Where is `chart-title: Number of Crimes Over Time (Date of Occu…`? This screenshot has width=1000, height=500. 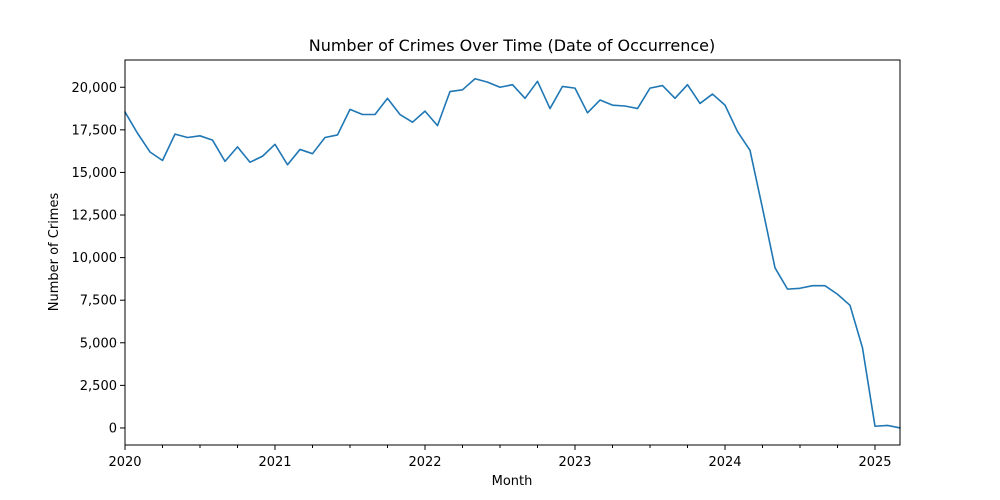
chart-title: Number of Crimes Over Time (Date of Occu… is located at coordinates (512, 45).